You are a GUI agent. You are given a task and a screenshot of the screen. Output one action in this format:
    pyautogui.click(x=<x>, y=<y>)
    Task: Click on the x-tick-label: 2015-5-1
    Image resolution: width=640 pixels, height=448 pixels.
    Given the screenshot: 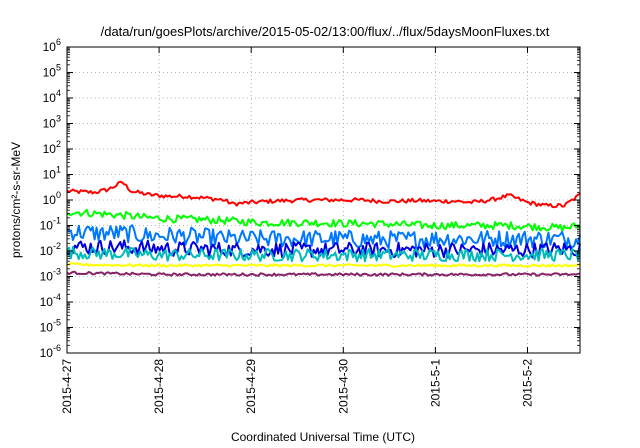 What is the action you would take?
    pyautogui.click(x=435, y=383)
    